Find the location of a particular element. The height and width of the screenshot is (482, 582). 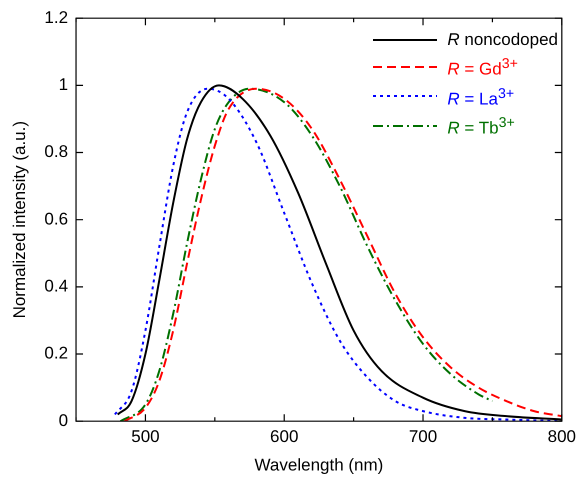

x-axis-title: Wavelength (nm) is located at coordinates (319, 464).